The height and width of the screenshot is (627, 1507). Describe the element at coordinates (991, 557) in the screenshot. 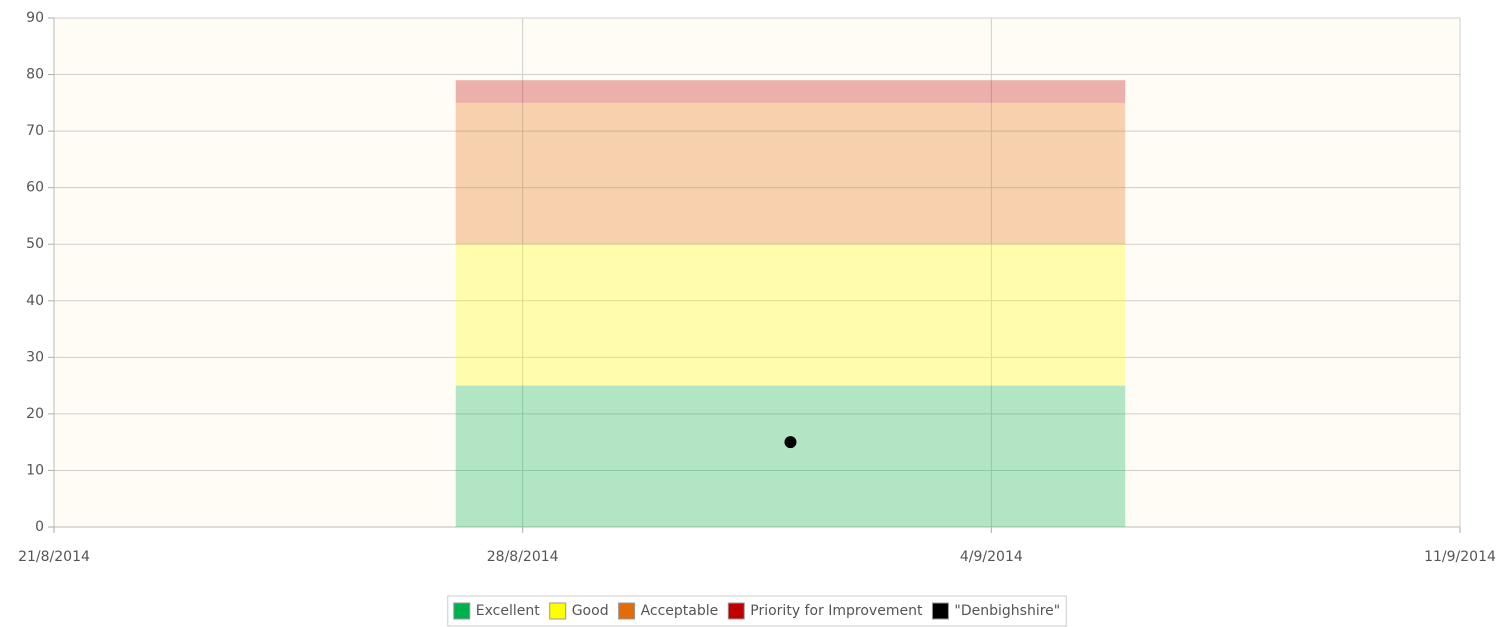

I see `x-tick-label: 4/9/2014` at that location.